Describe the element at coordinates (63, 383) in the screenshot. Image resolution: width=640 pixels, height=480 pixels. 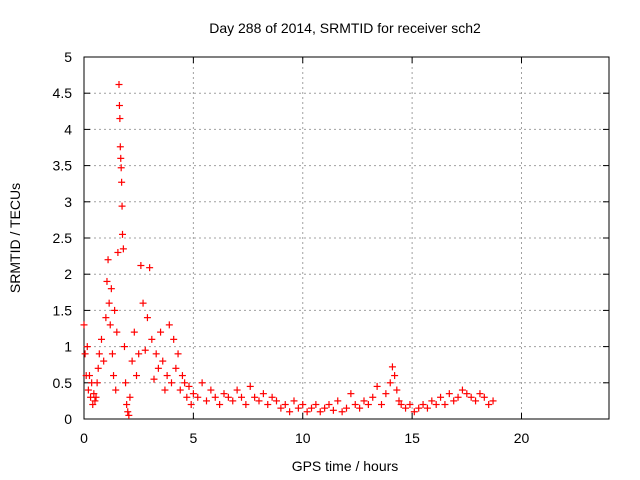
I see `y-tick-label: 0.5` at that location.